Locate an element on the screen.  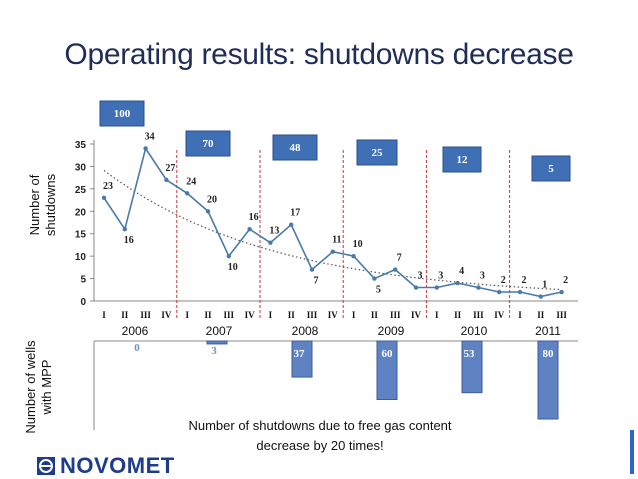
year-label: 2007 is located at coordinates (219, 331).